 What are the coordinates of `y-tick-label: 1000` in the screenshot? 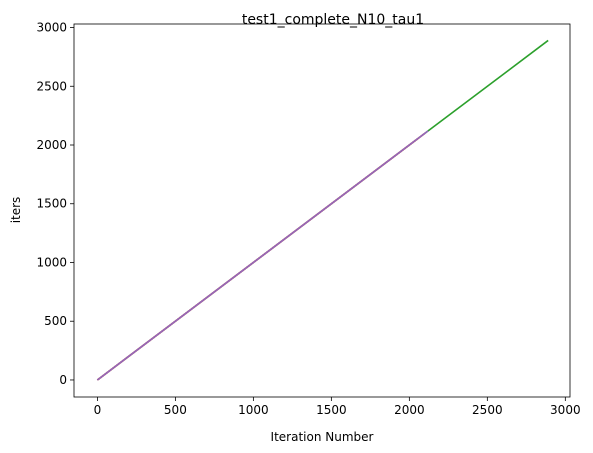 It's located at (51, 262).